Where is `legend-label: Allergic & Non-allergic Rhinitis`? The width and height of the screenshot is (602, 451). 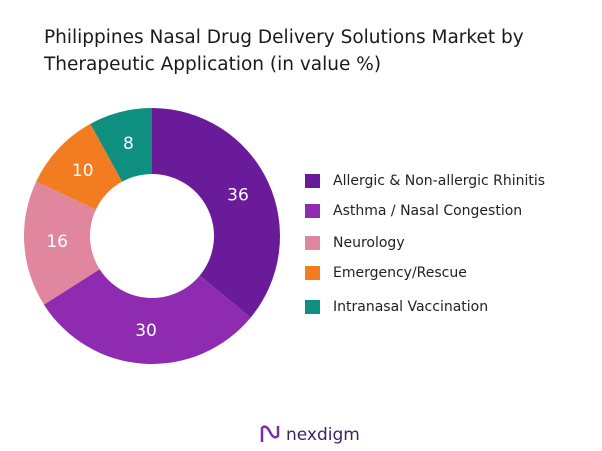
legend-label: Allergic & Non-allergic Rhinitis is located at coordinates (439, 181).